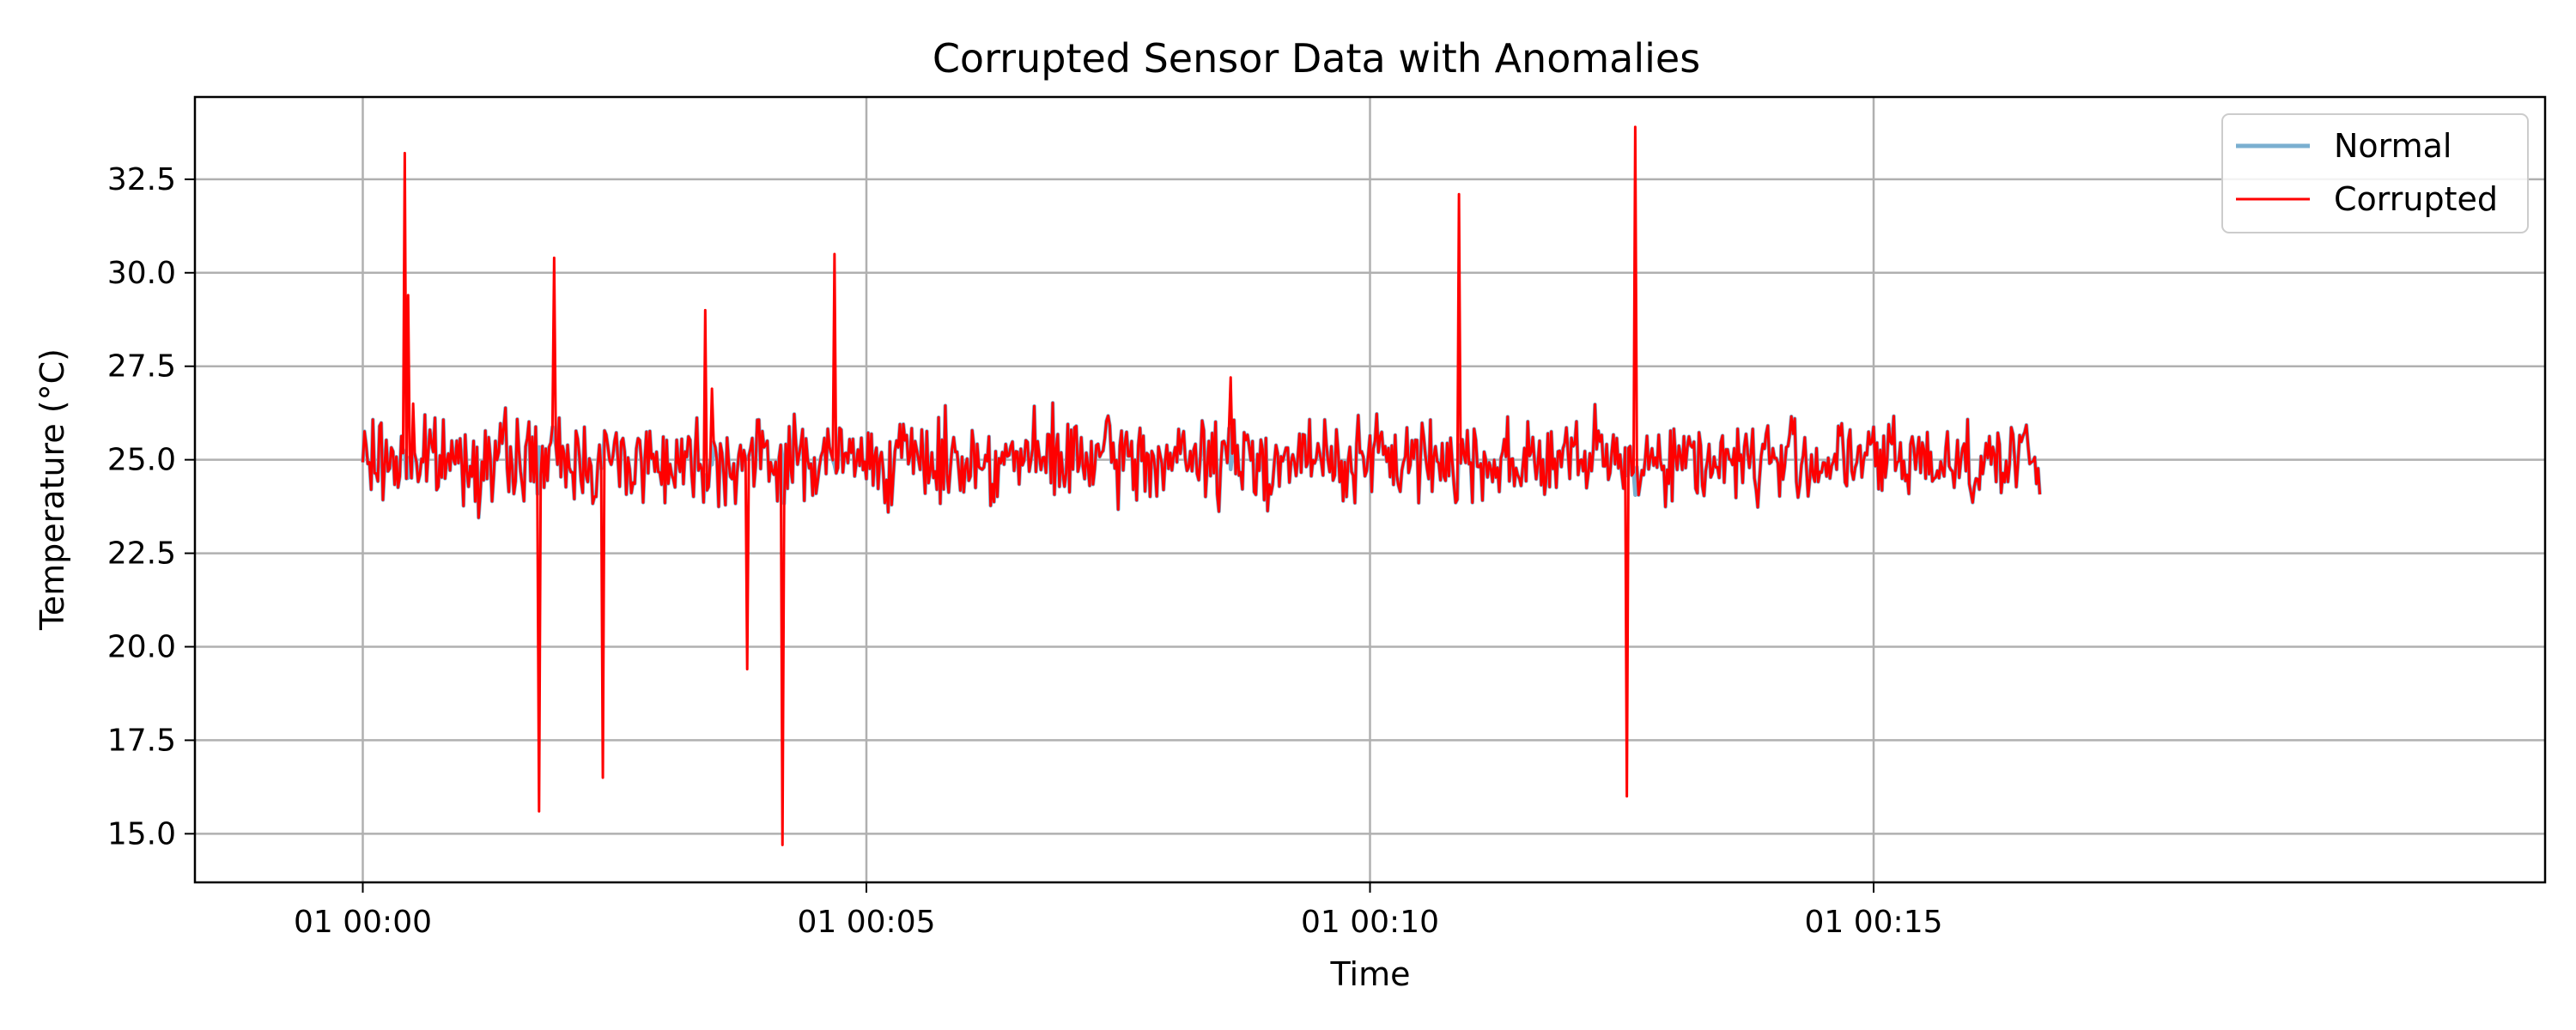 Image resolution: width=2576 pixels, height=1030 pixels. What do you see at coordinates (52, 489) in the screenshot?
I see `y-axis-label: Temperature (°C)` at bounding box center [52, 489].